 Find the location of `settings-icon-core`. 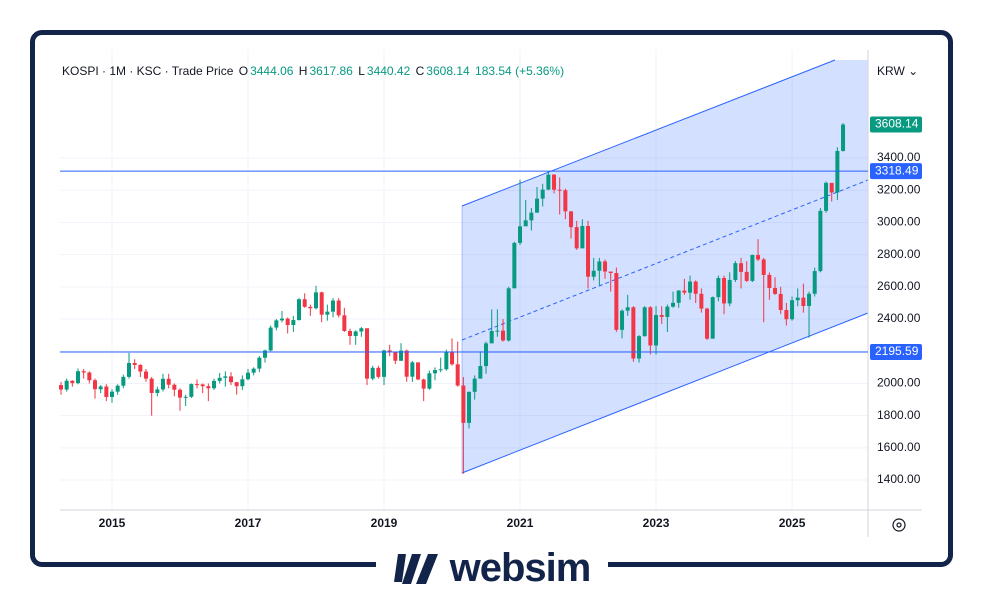

settings-icon-core is located at coordinates (899, 525).